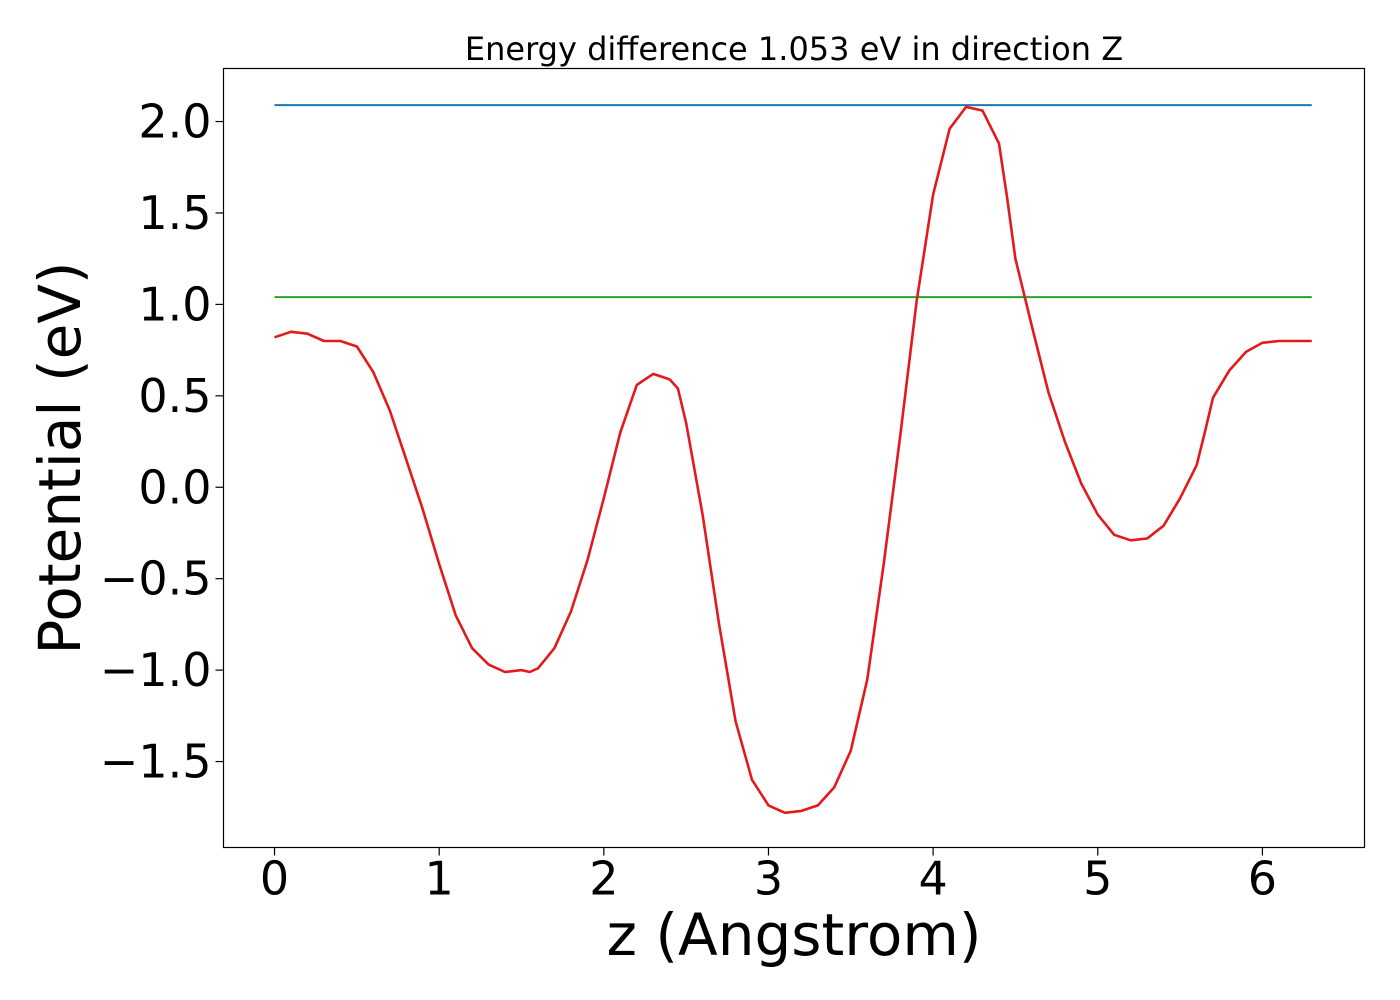 The image size is (1400, 1000). I want to click on x-axis-label: z (Angstrom), so click(794, 935).